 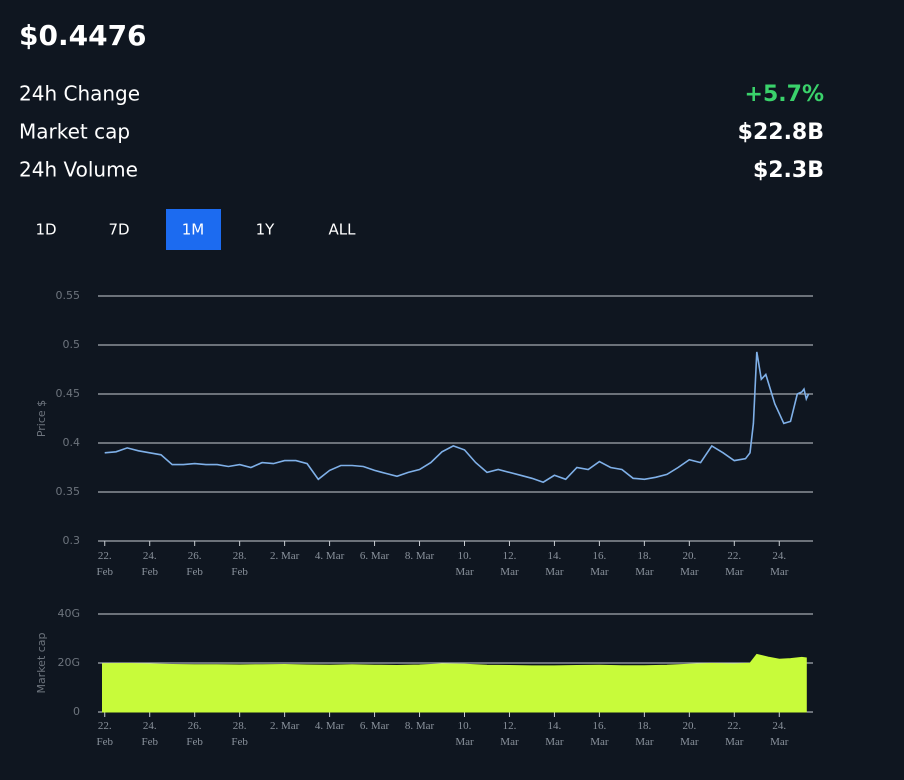 What do you see at coordinates (72, 344) in the screenshot?
I see `y-tick-label: 0.5` at bounding box center [72, 344].